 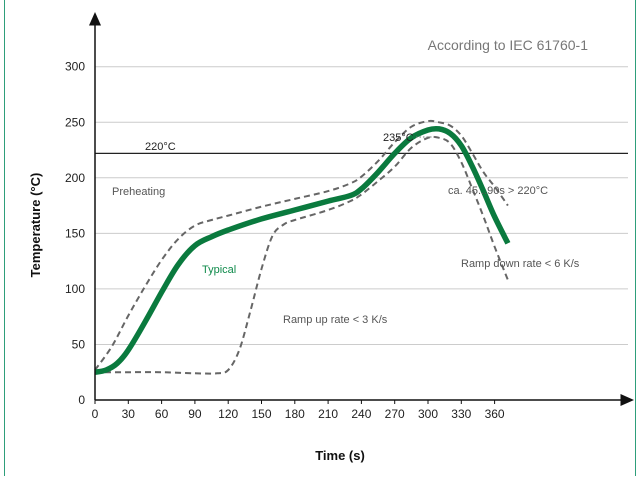 I want to click on y-tick-label-200: 200, so click(x=75, y=178).